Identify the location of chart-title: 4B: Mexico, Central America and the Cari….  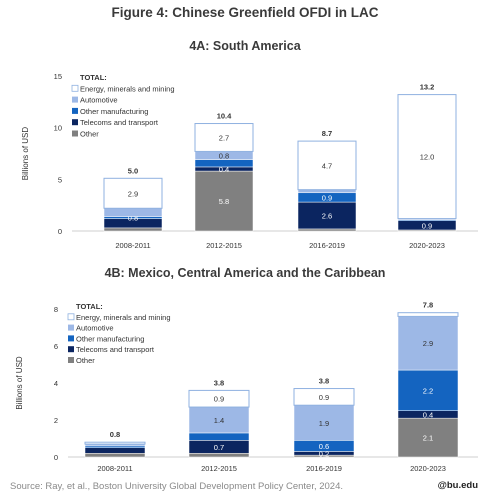
(245, 273).